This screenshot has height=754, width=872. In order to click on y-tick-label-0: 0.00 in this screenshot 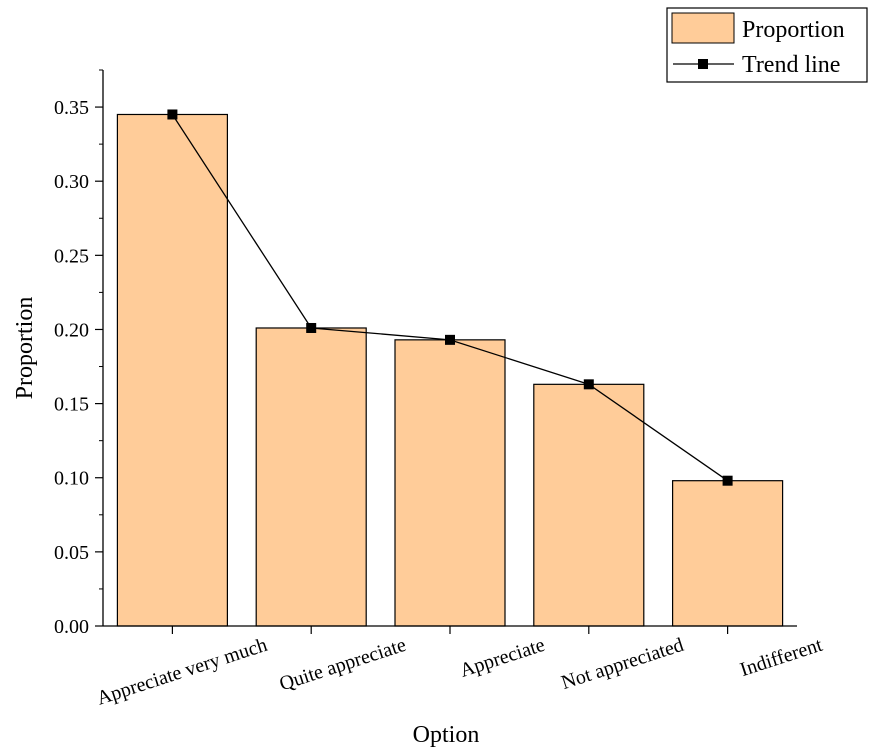, I will do `click(71, 627)`.